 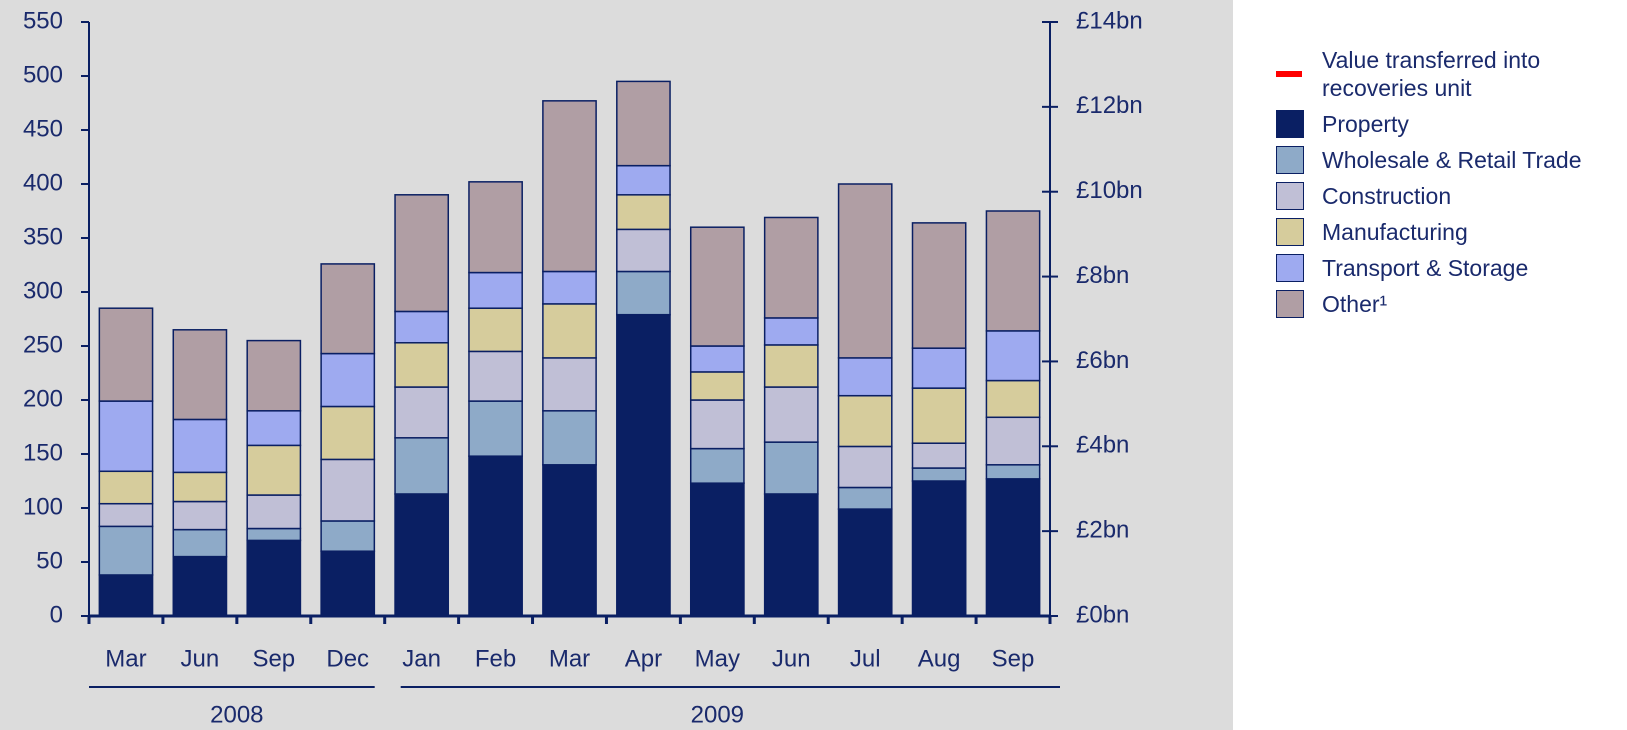 I want to click on y2-tick-label: £2bn, so click(x=1102, y=529).